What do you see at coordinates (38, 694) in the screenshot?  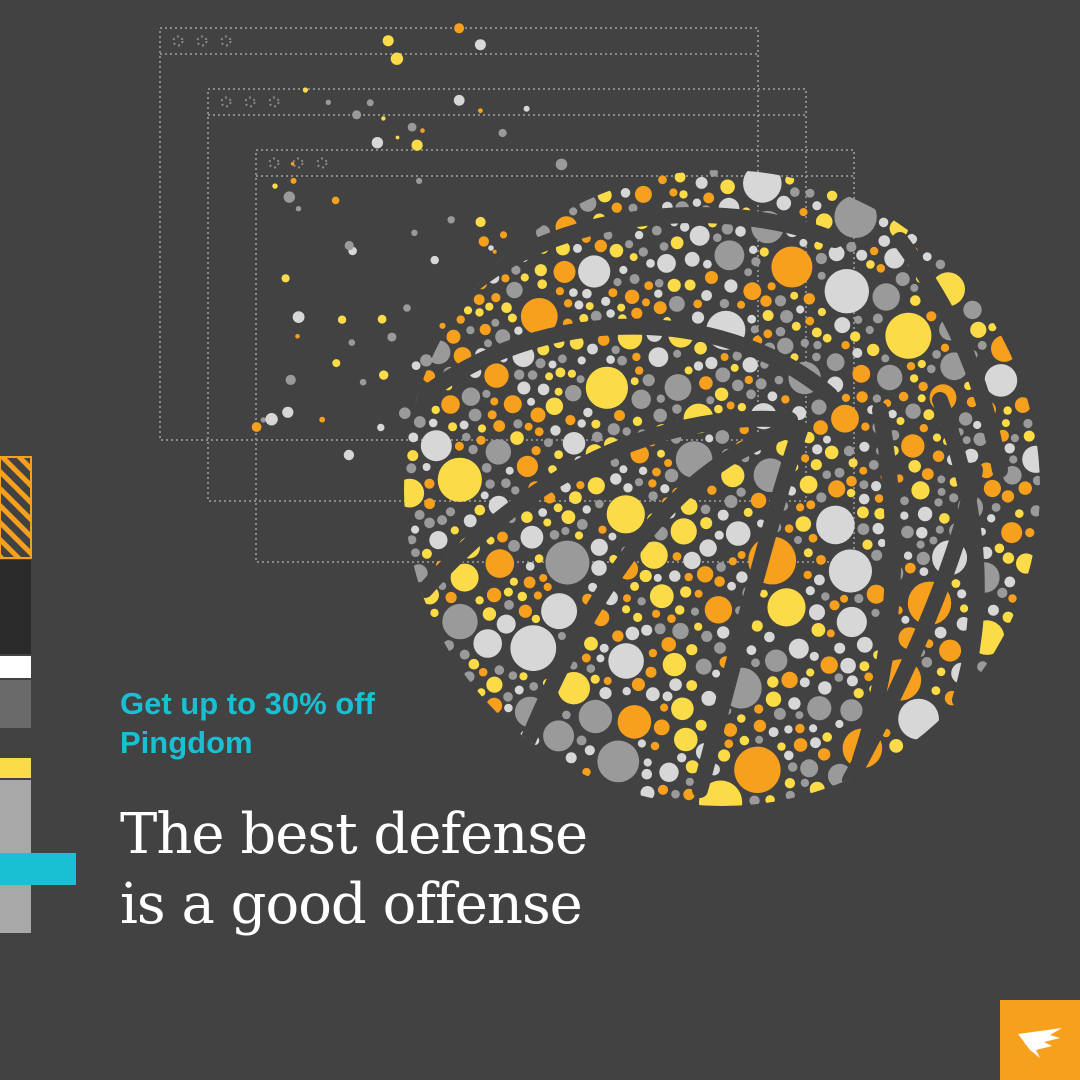 I see `side-color-bars` at bounding box center [38, 694].